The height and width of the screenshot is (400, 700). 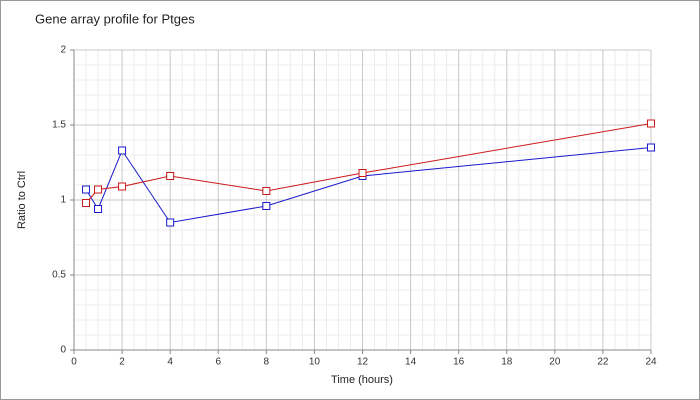 I want to click on x-tick-label: 12, so click(x=363, y=362).